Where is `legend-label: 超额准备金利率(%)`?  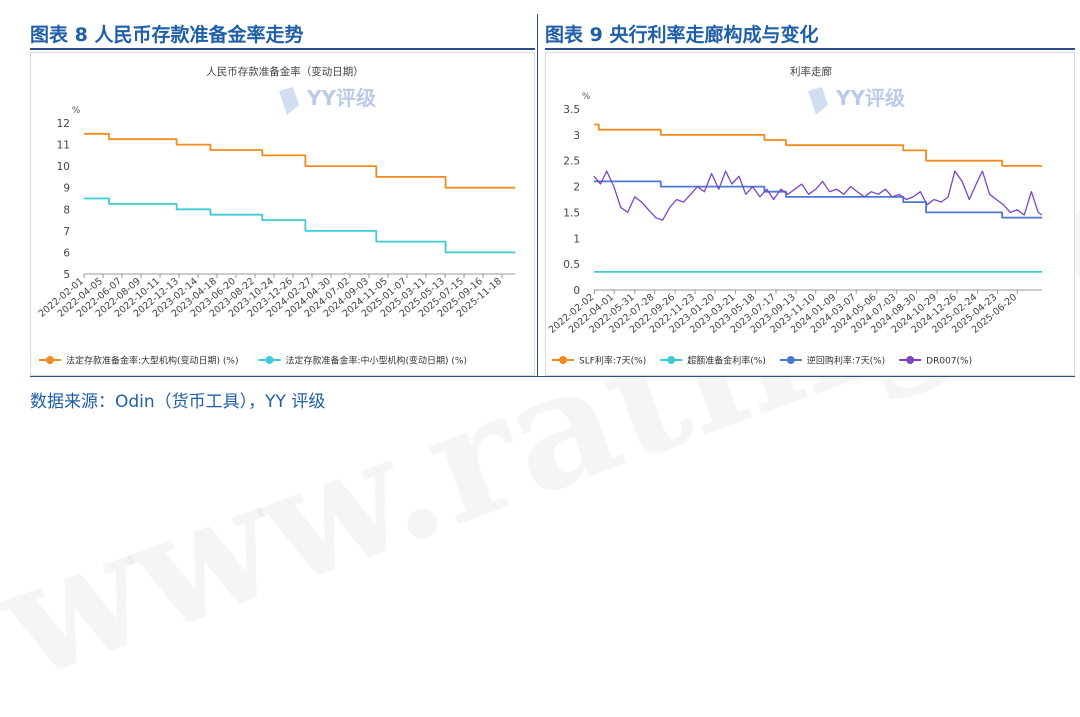
legend-label: 超额准备金利率(%) is located at coordinates (726, 361).